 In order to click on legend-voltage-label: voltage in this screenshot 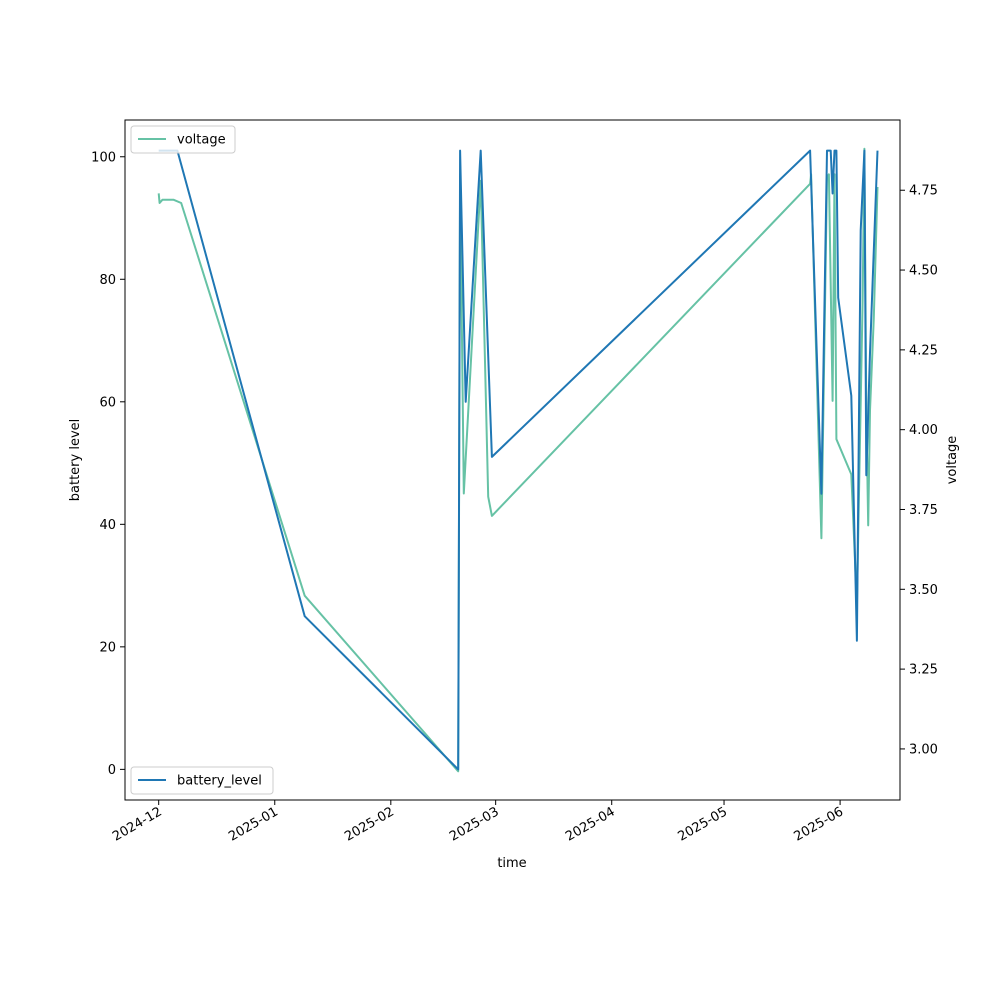, I will do `click(201, 140)`.